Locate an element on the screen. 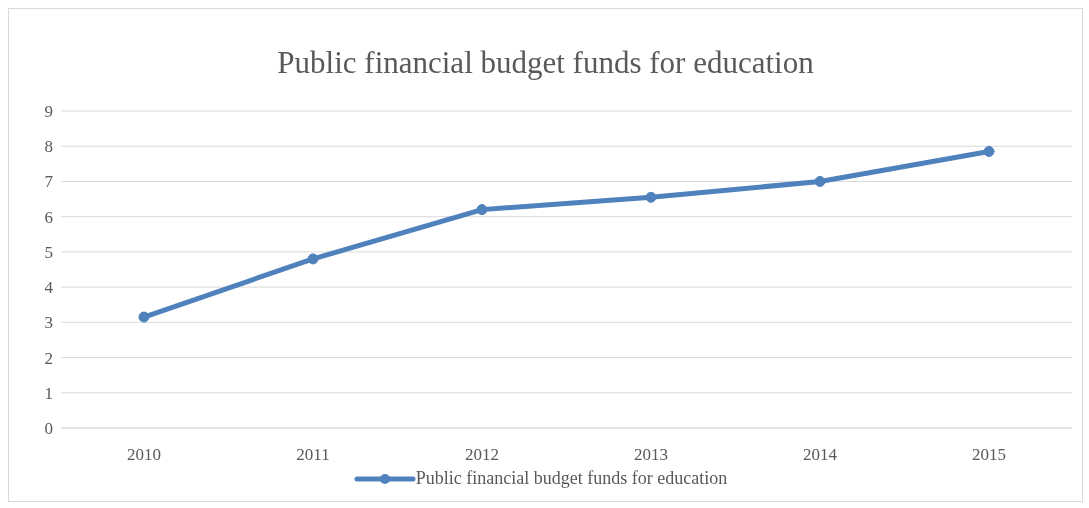  y-tick-label: 8 is located at coordinates (48, 147).